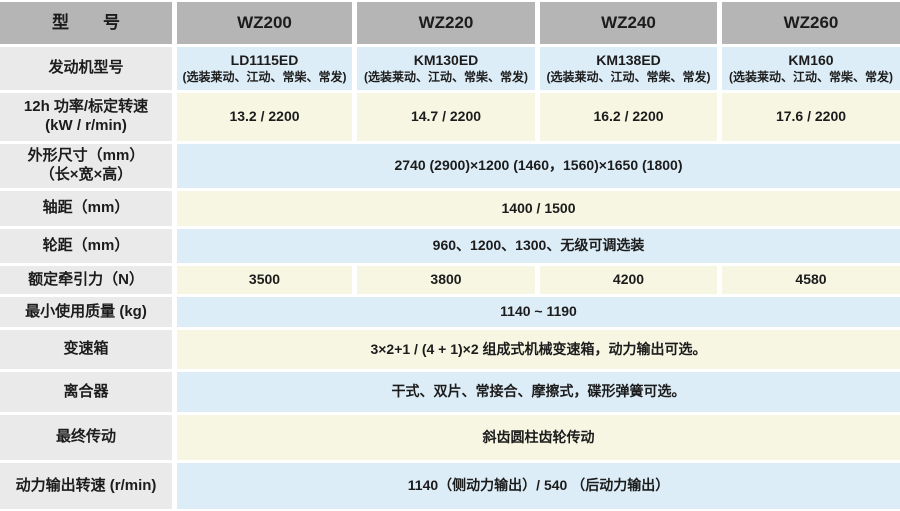 Image resolution: width=900 pixels, height=511 pixels. I want to click on row-label-track: 轮距（mm）, so click(86, 246).